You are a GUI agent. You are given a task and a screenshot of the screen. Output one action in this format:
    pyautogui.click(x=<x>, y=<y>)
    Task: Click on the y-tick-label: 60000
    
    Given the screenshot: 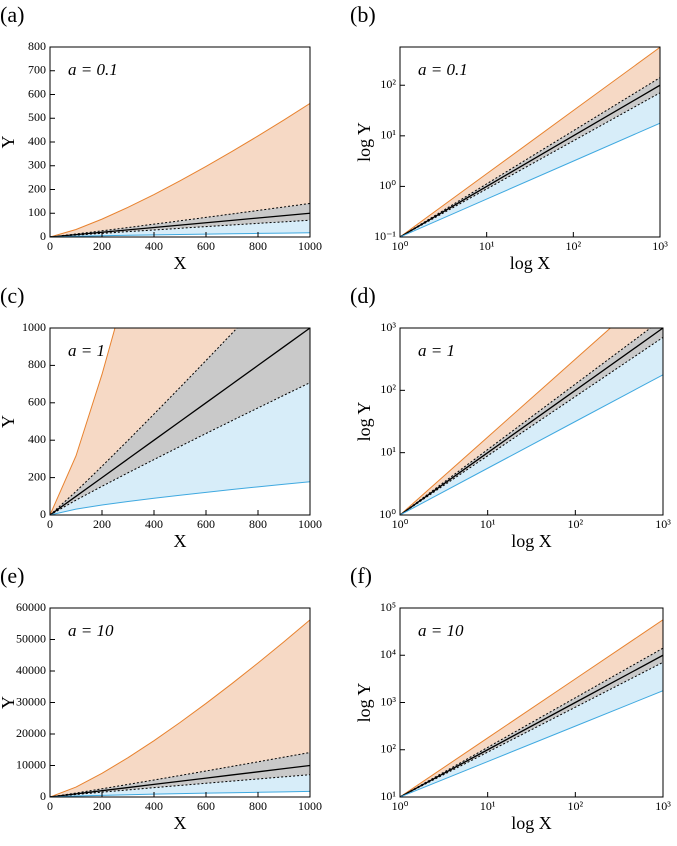 What is the action you would take?
    pyautogui.click(x=31, y=607)
    